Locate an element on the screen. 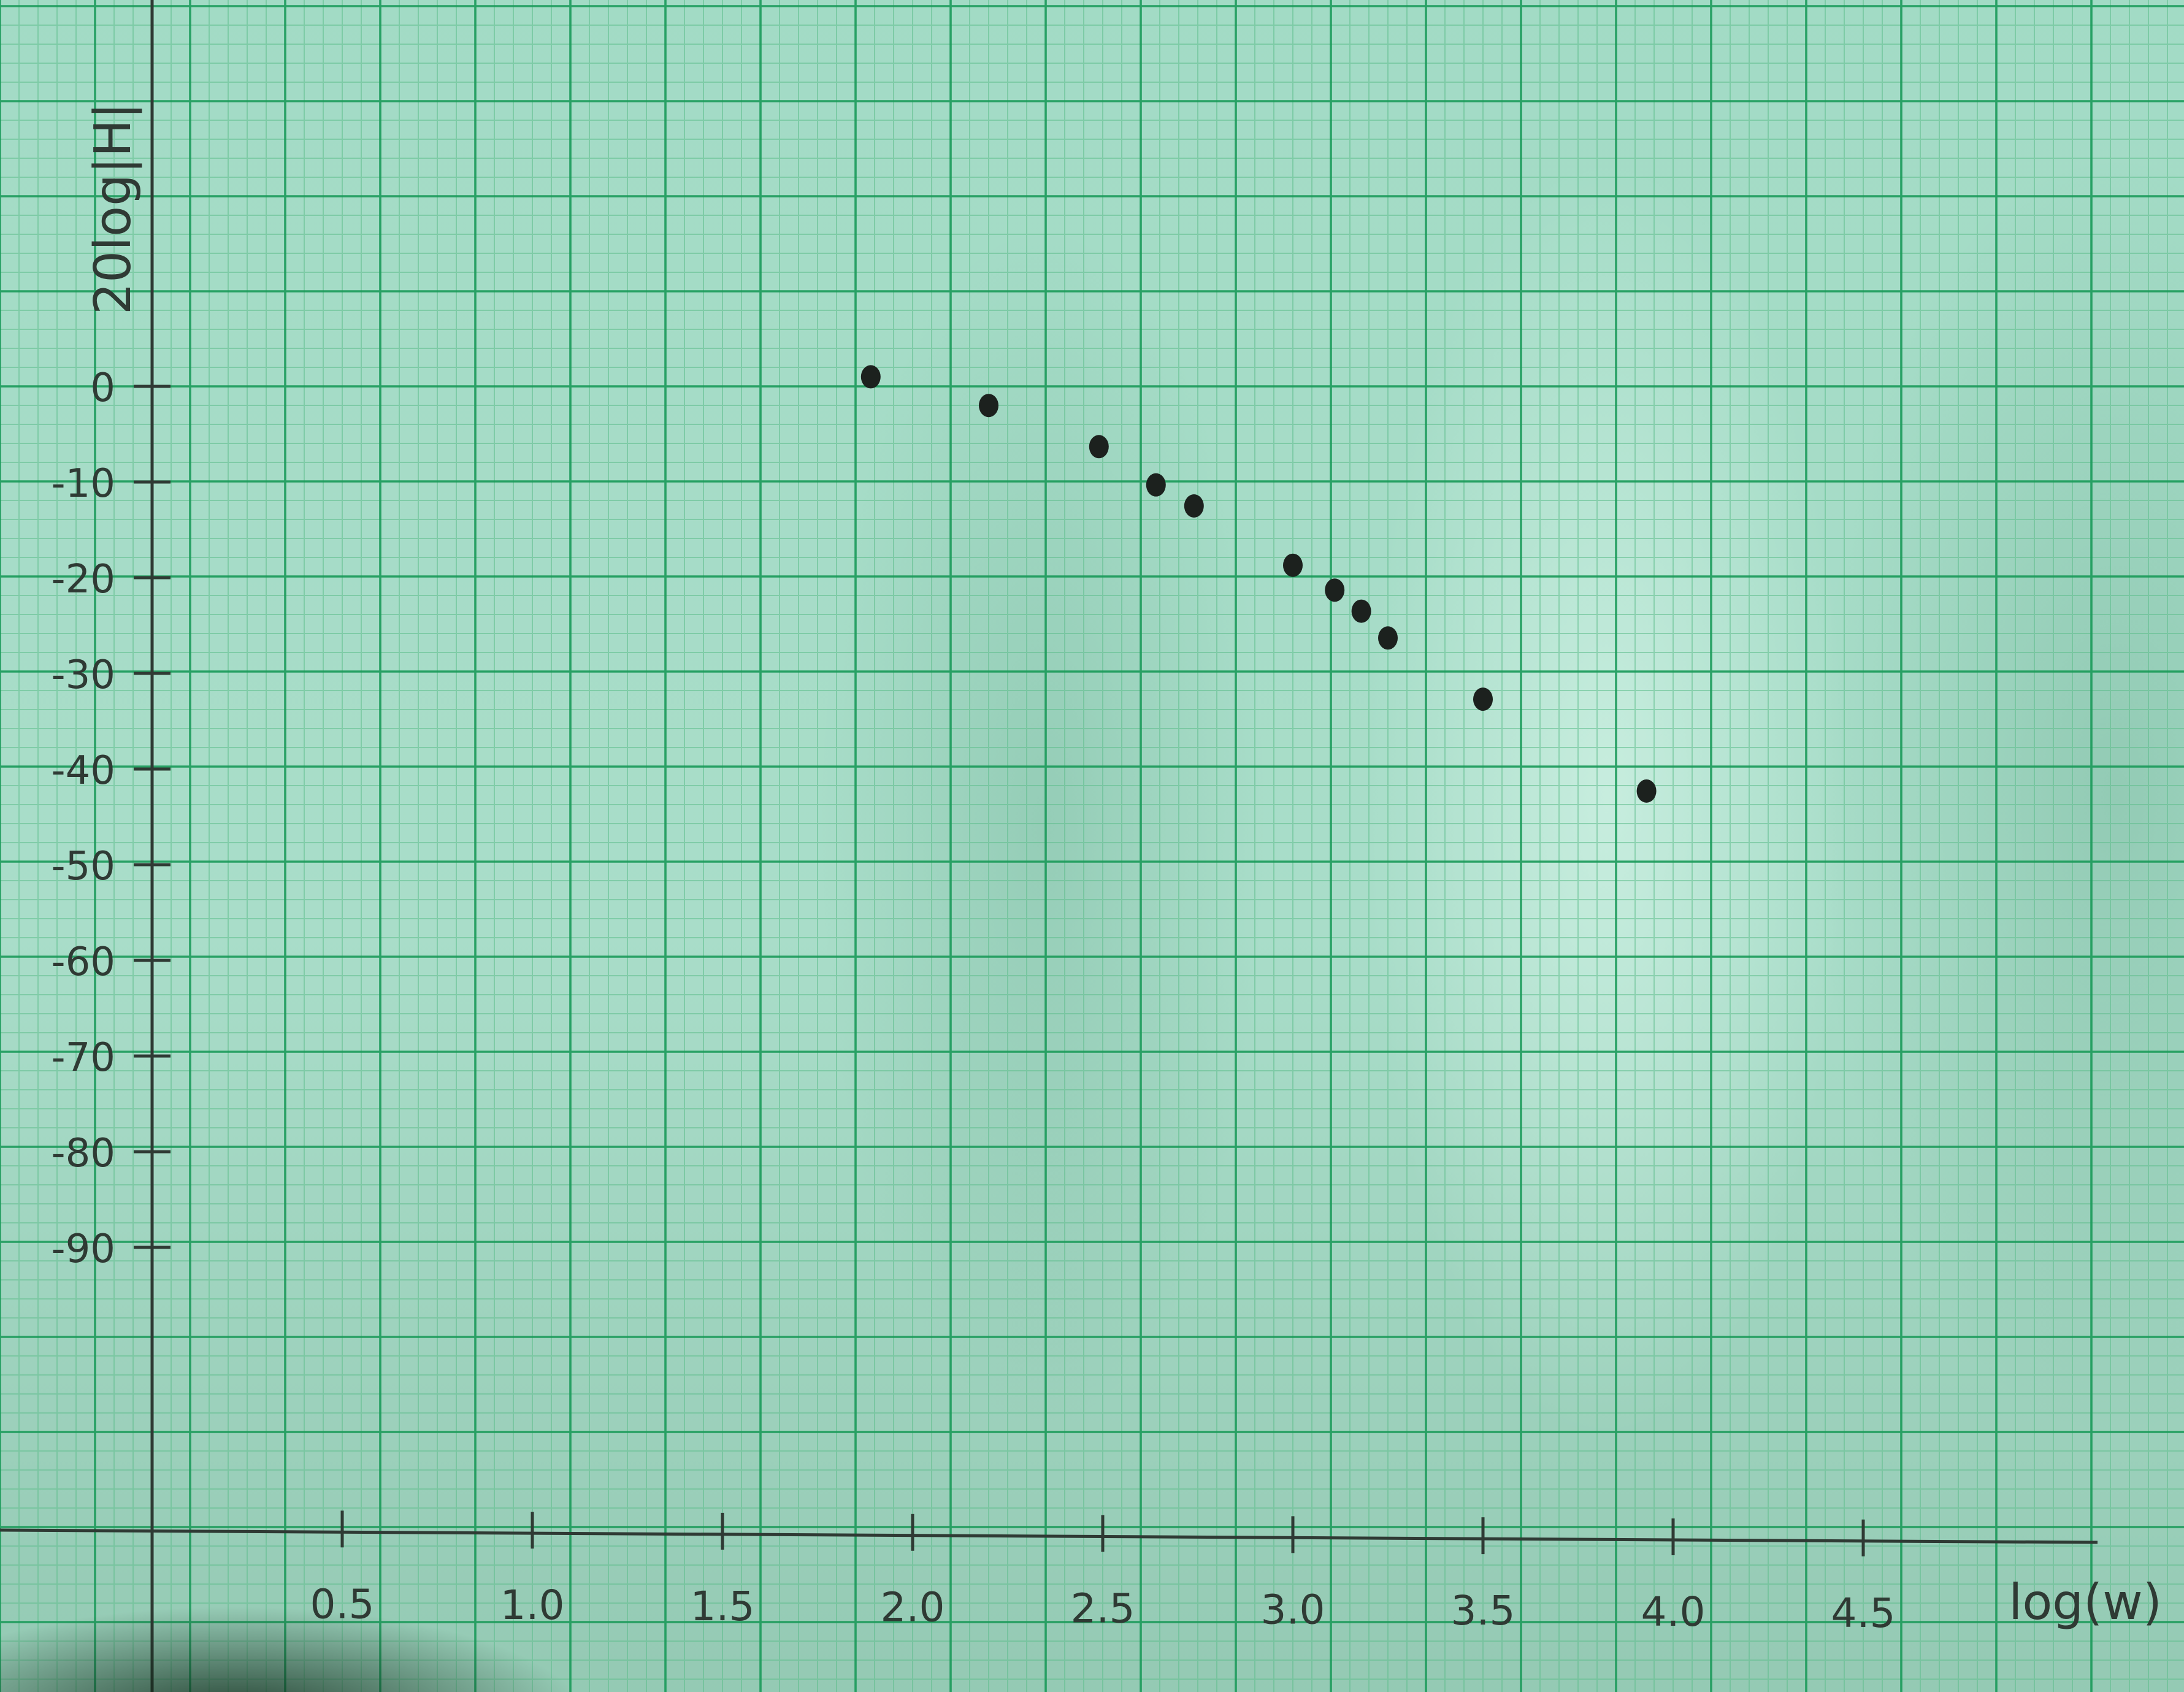 Image resolution: width=2184 pixels, height=1692 pixels. photo-shadow is located at coordinates (306, 1612).